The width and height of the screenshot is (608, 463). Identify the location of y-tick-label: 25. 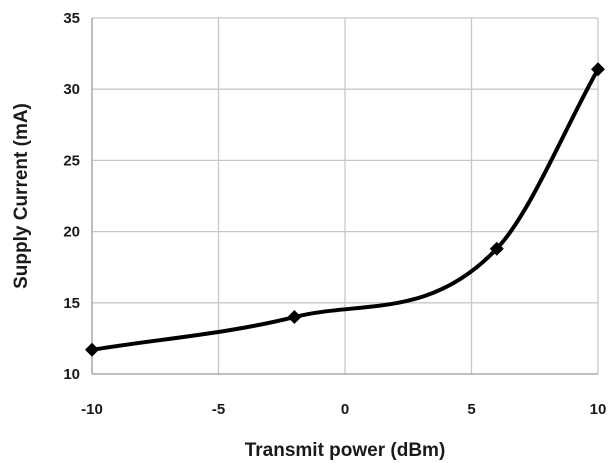
(71, 160).